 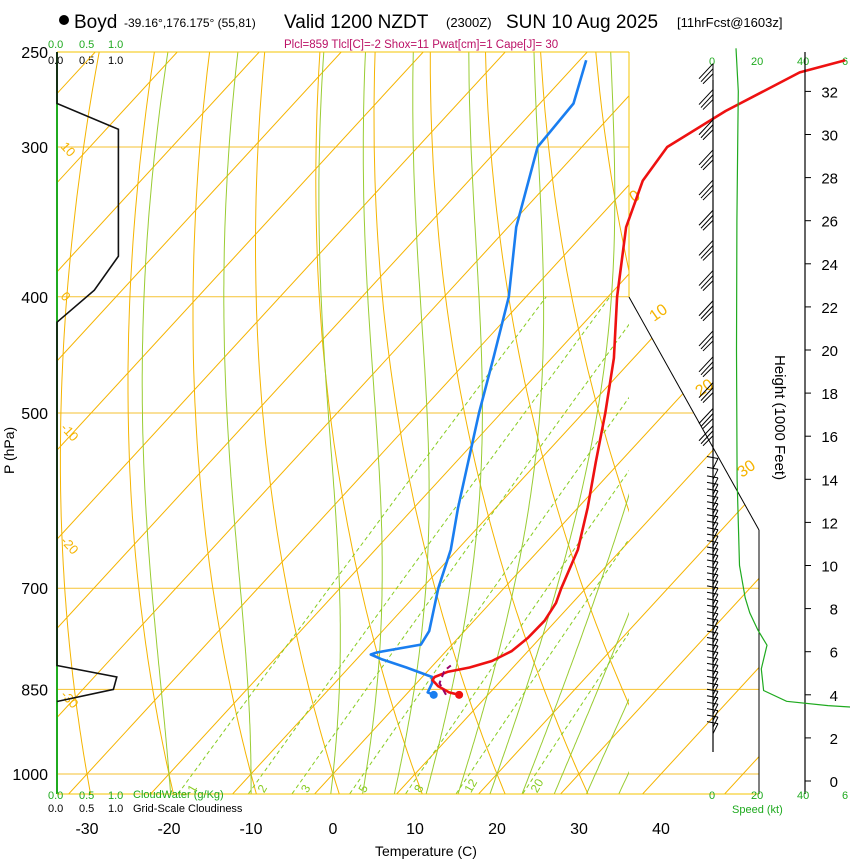 What do you see at coordinates (34, 148) in the screenshot?
I see `pressure-tick-300: 300` at bounding box center [34, 148].